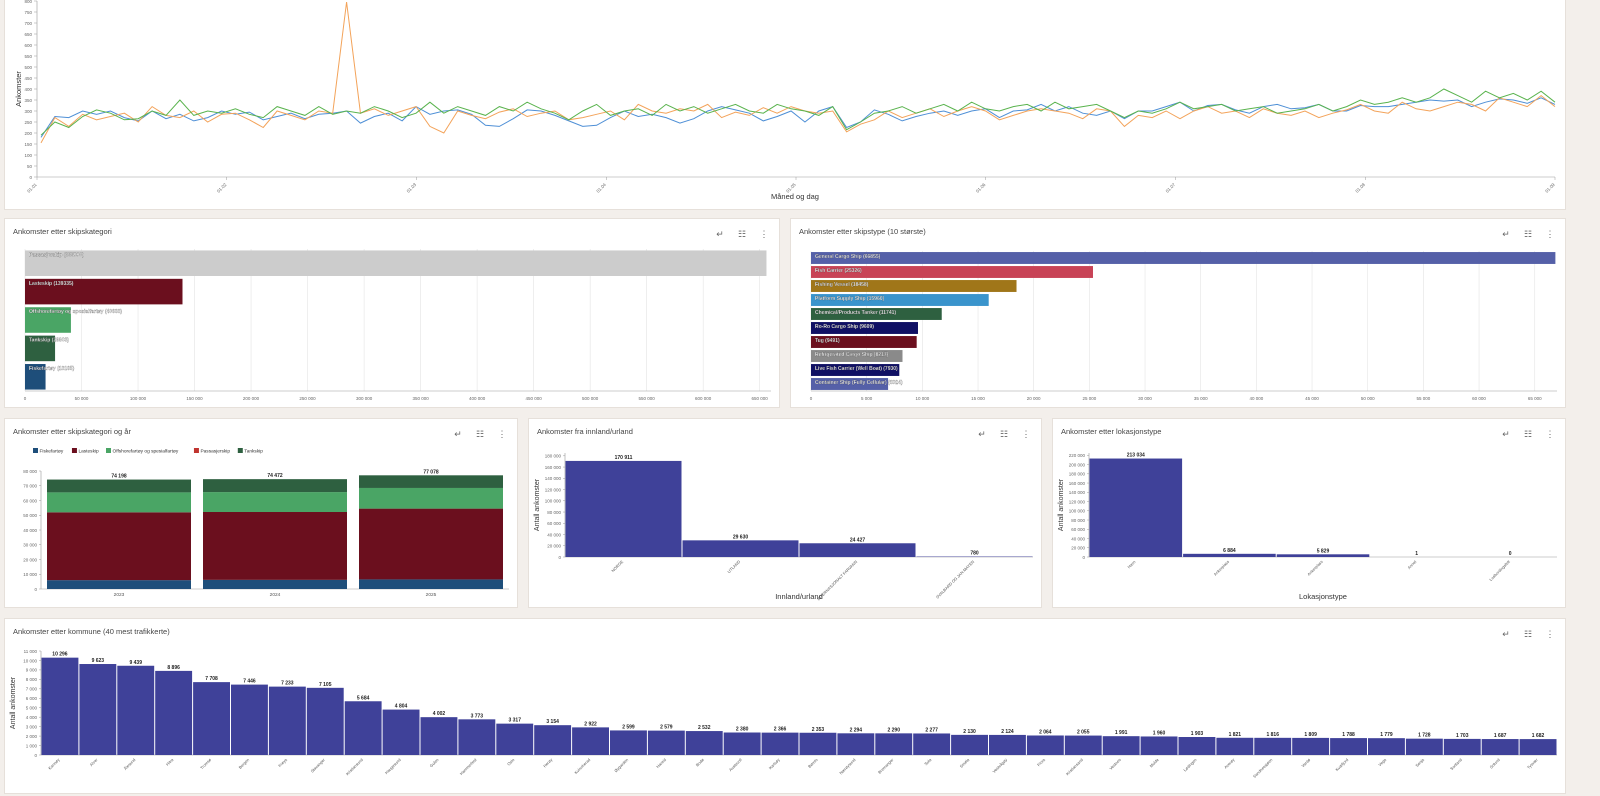 The height and width of the screenshot is (796, 1600). Describe the element at coordinates (1500, 736) in the screenshot. I see `value-label: 1 687` at that location.